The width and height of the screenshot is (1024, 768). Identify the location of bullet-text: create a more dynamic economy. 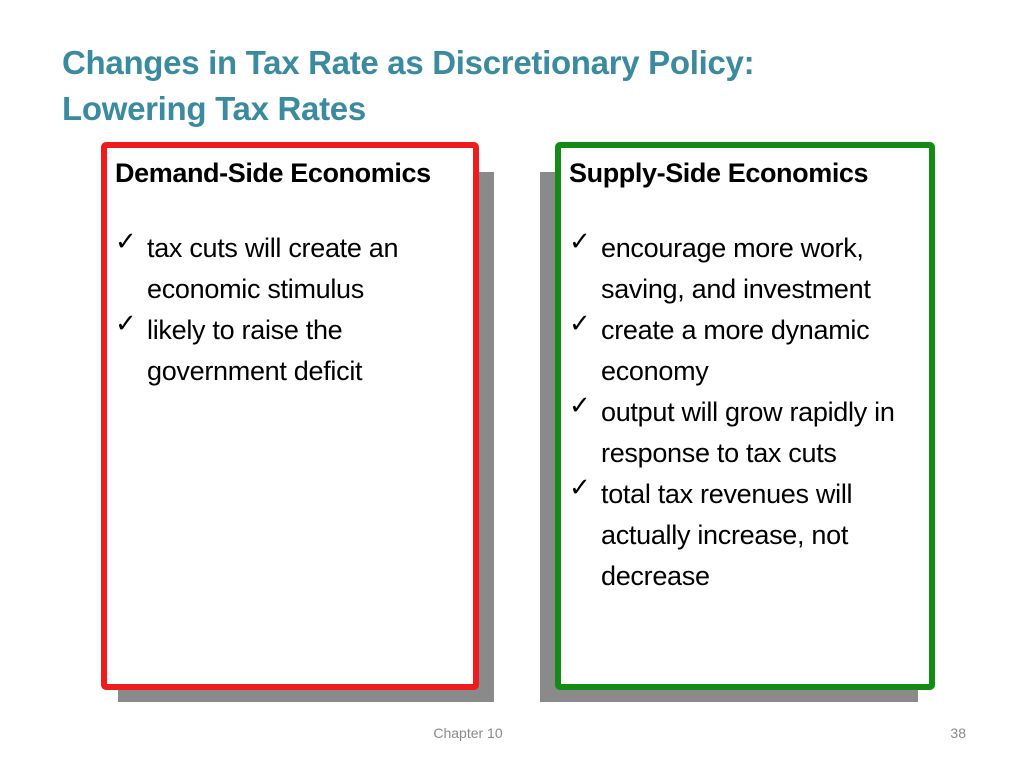
(735, 350).